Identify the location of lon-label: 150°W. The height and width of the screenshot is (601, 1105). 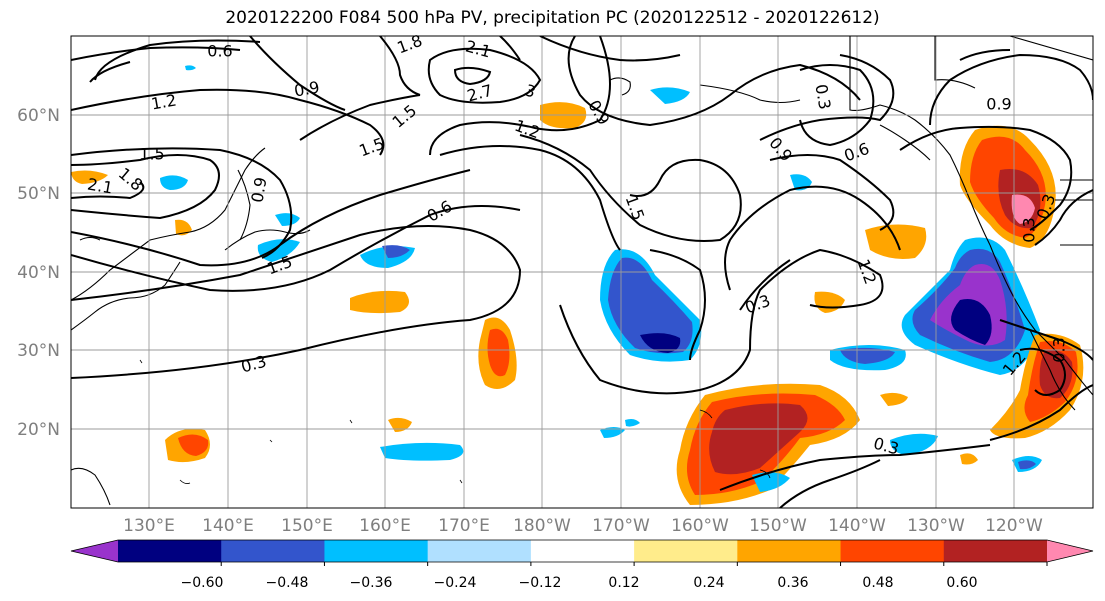
(778, 526).